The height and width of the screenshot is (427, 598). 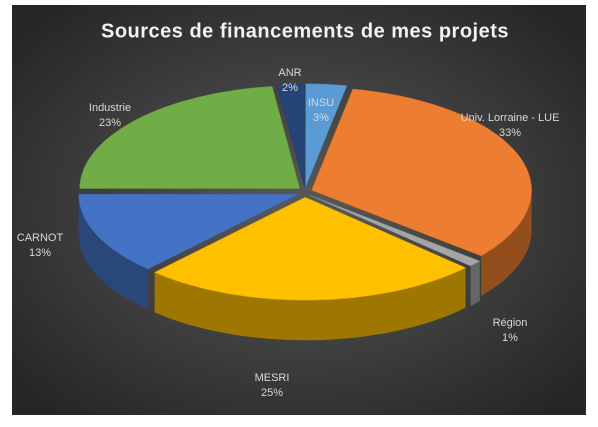 What do you see at coordinates (272, 393) in the screenshot?
I see `slice-value-label: 25%` at bounding box center [272, 393].